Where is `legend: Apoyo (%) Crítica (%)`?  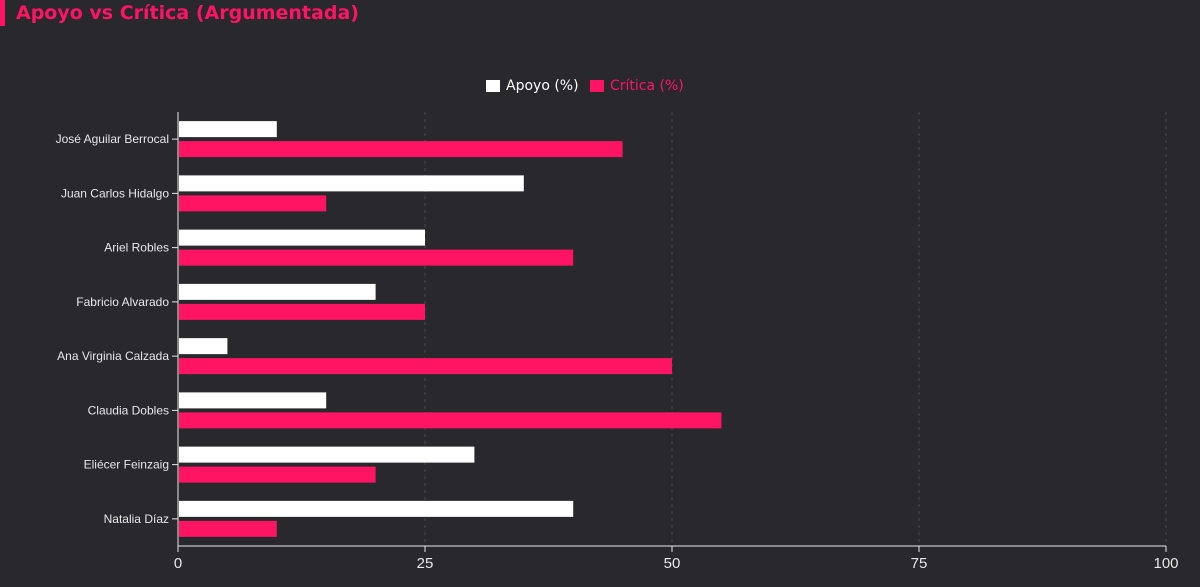
legend: Apoyo (%) Crítica (%) is located at coordinates (585, 86).